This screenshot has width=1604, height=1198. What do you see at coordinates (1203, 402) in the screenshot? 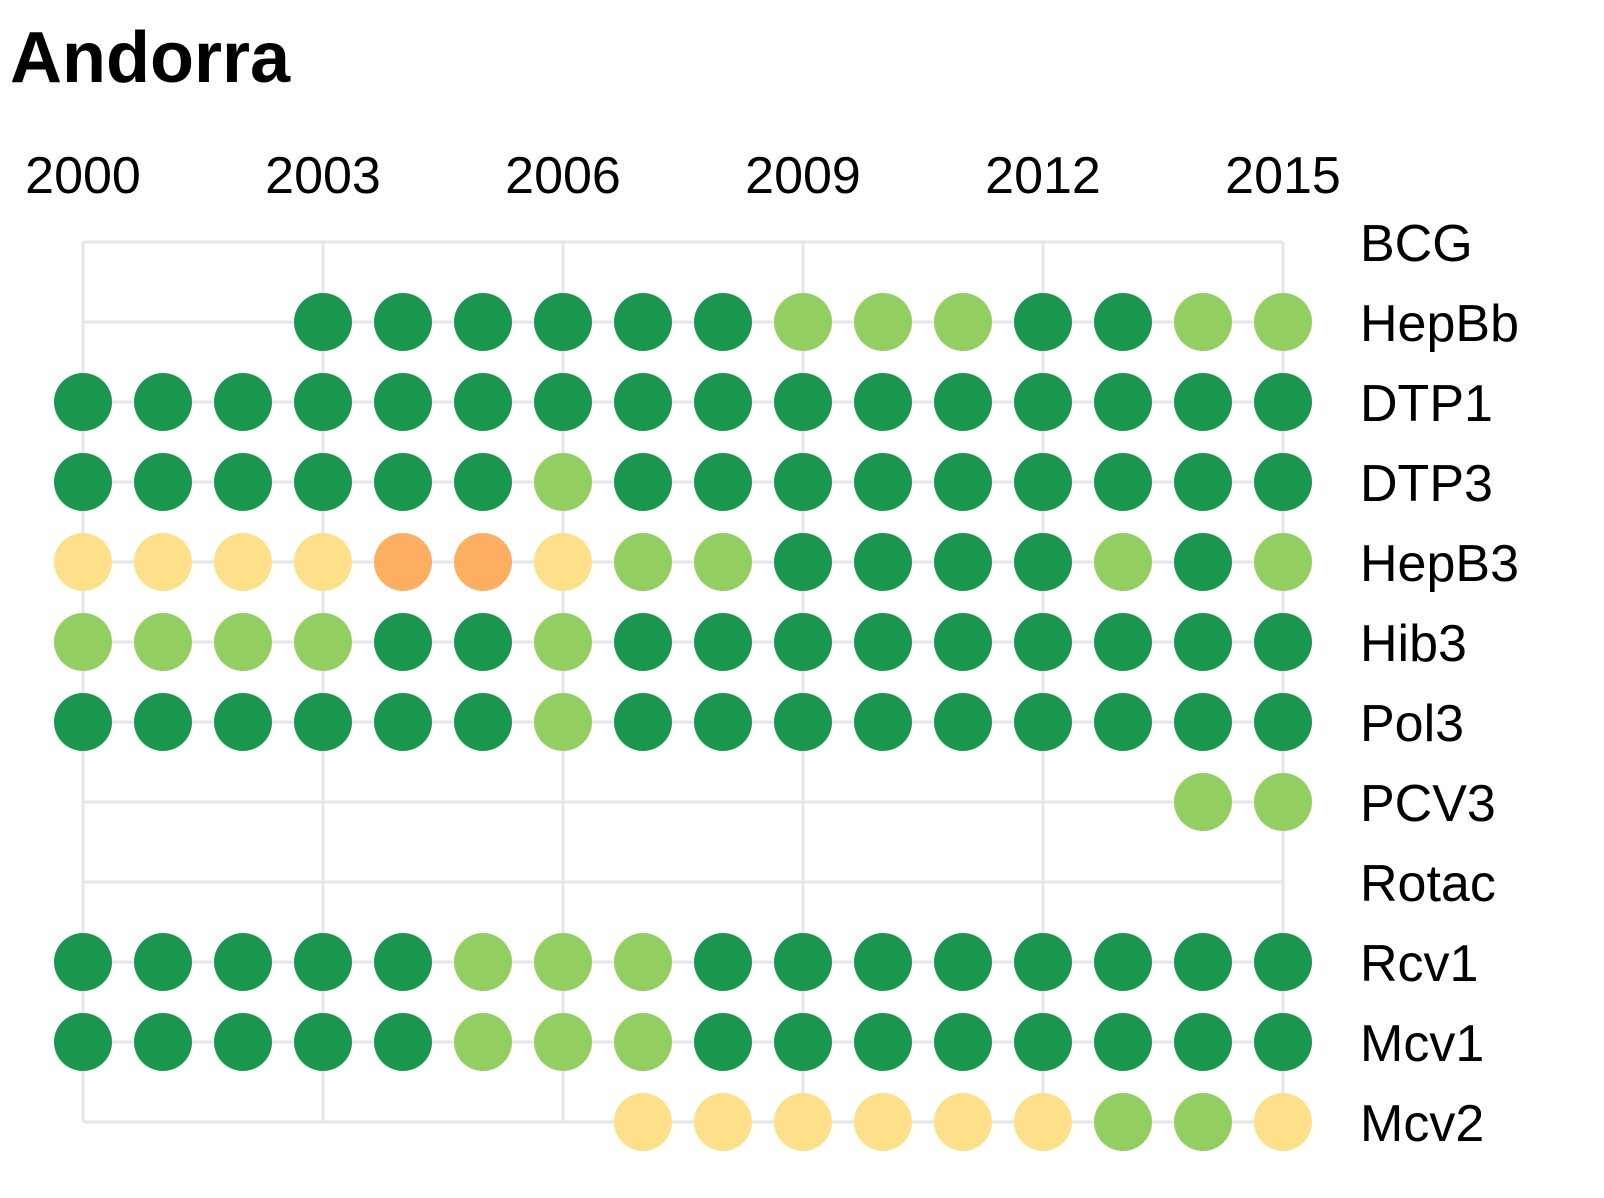
I see `dot-dtp1-2014` at bounding box center [1203, 402].